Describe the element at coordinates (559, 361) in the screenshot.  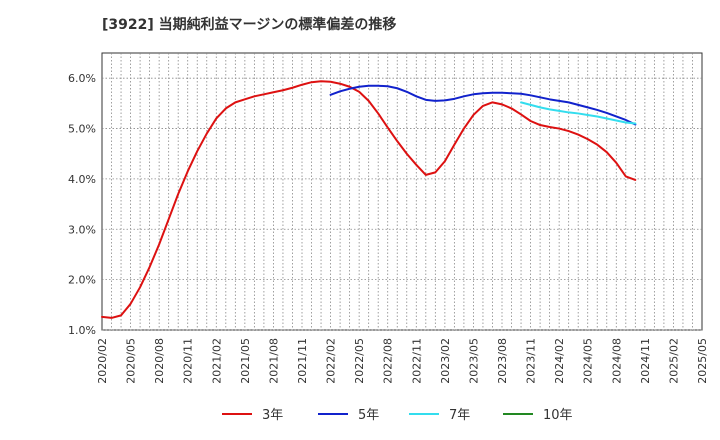
I see `x-tick-label: 2024/02` at that location.